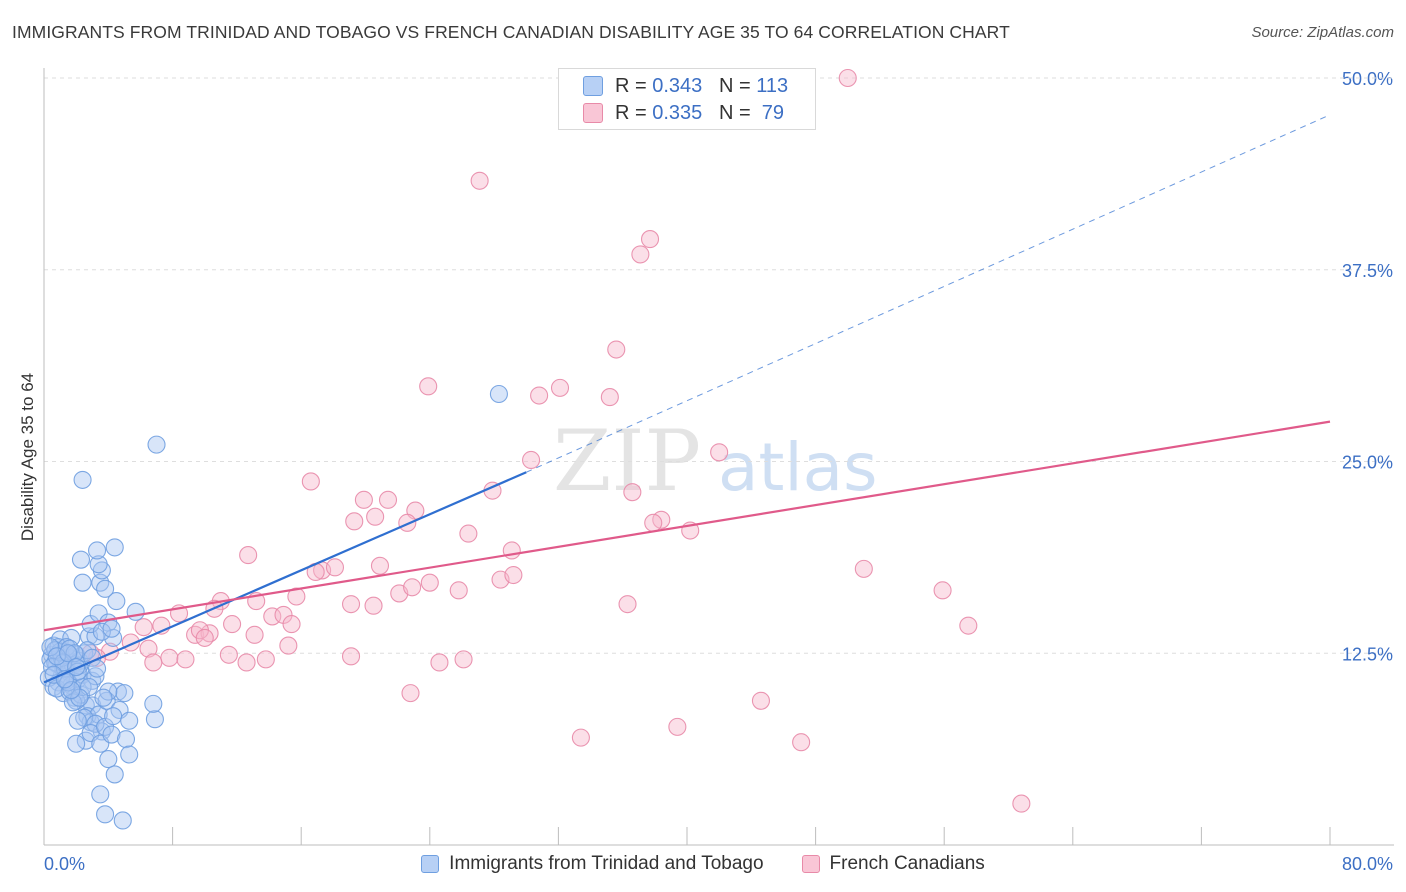 This screenshot has height=892, width=1406. I want to click on stats-legend: R = 0.343 N = 113 R = 0.335 N = 79, so click(687, 99).